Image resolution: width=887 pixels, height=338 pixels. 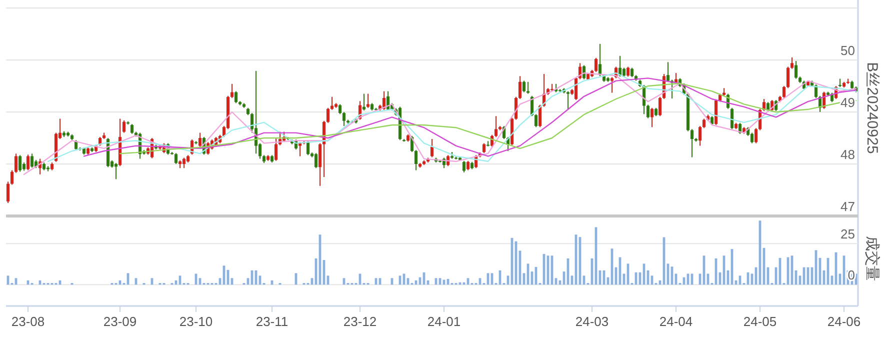 I want to click on x-tick-label: 23-08, so click(x=28, y=321).